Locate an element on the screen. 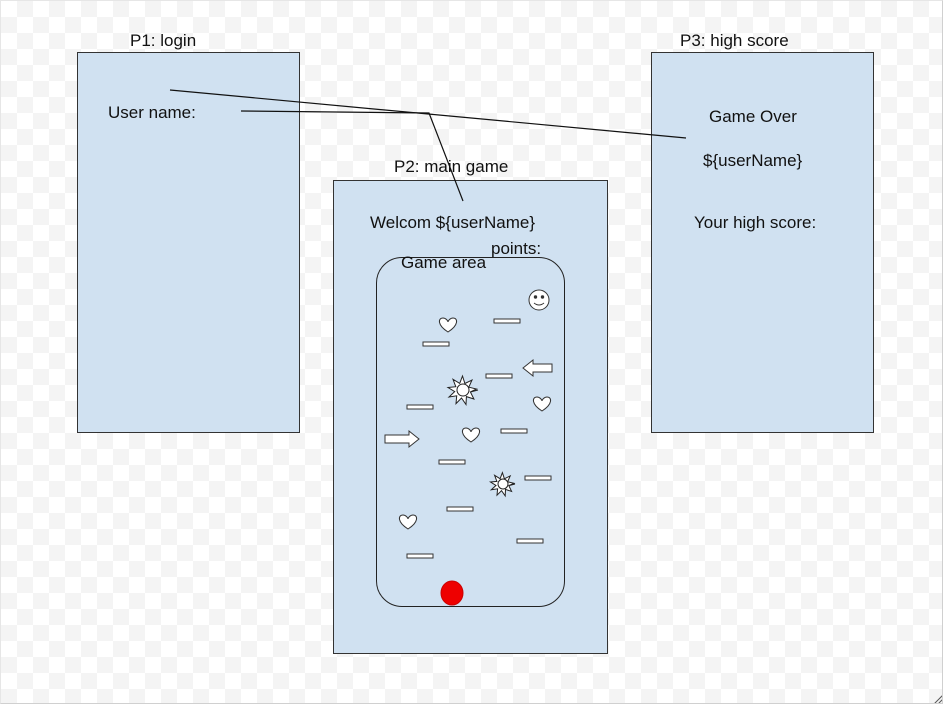 This screenshot has width=944, height=705. login-page-title: P1: login is located at coordinates (163, 40).